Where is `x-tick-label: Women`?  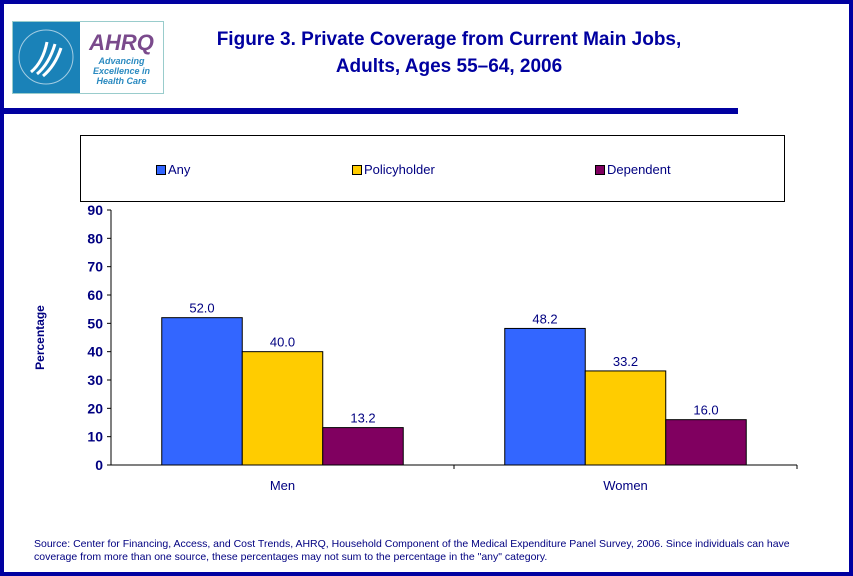 x-tick-label: Women is located at coordinates (625, 485).